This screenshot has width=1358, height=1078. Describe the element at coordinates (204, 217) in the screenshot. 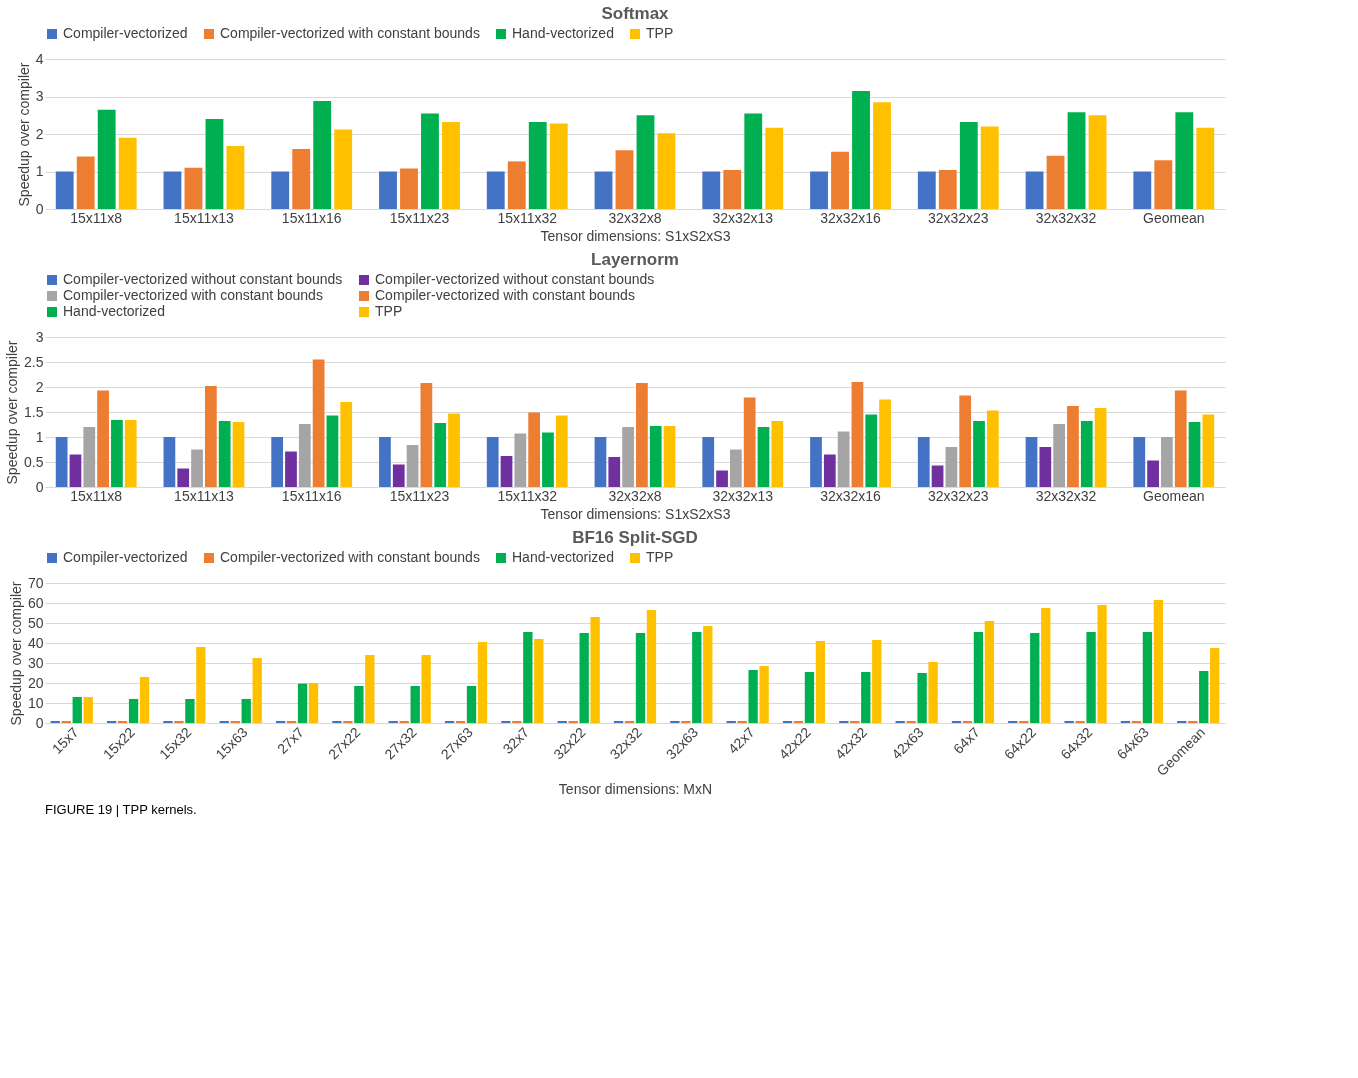

I see `x-tick-label: 15x11x13` at that location.